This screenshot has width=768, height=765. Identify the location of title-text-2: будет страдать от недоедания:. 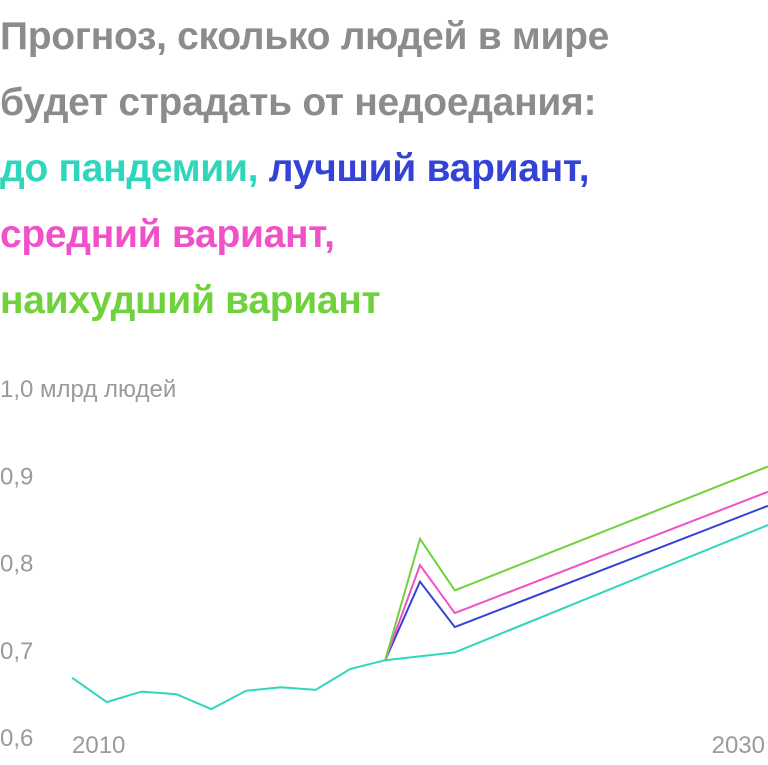
(298, 102).